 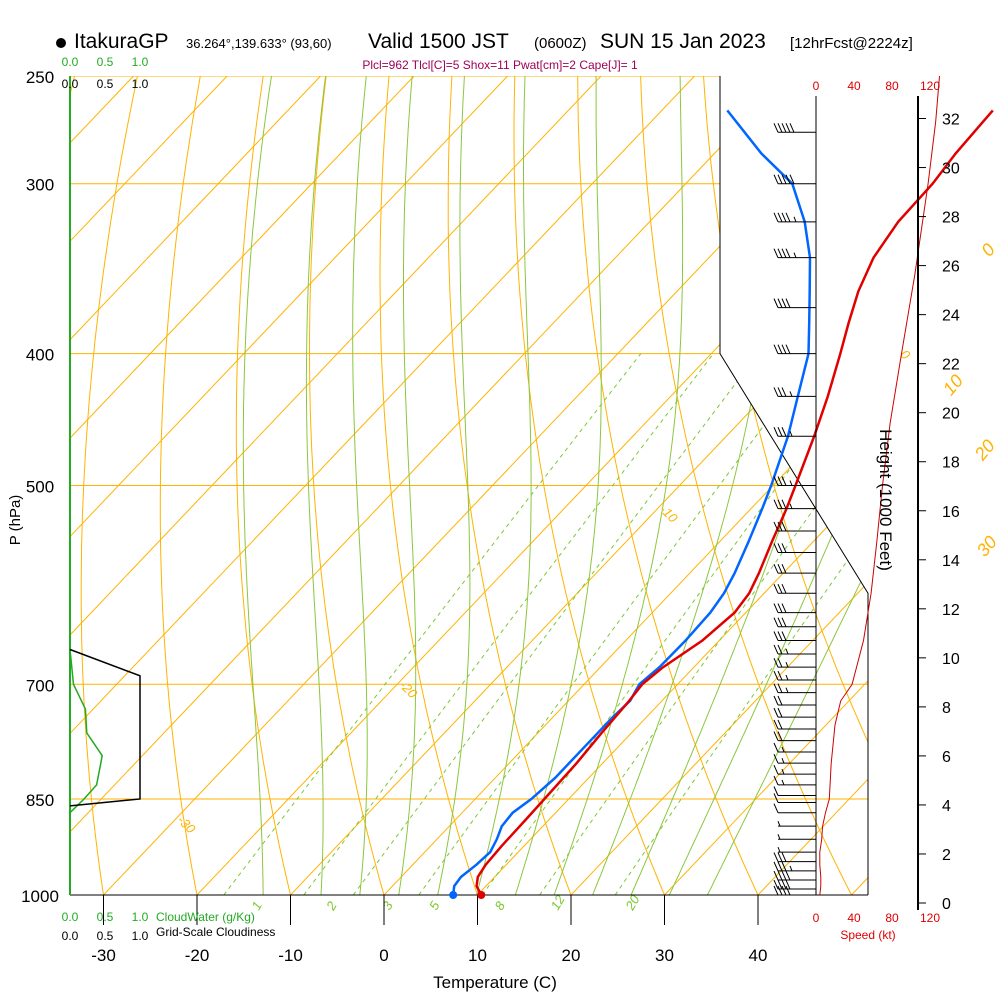 I want to click on height-tick-label: 26, so click(x=951, y=267).